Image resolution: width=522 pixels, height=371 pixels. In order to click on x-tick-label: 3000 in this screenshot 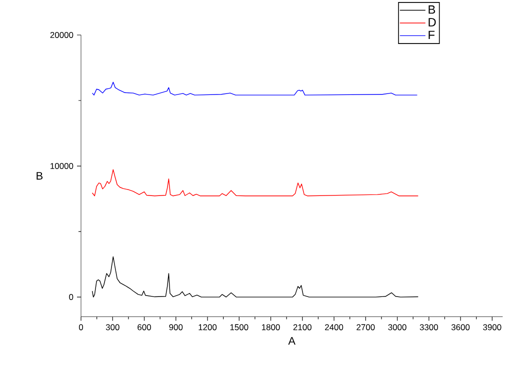, I will do `click(397, 327)`.